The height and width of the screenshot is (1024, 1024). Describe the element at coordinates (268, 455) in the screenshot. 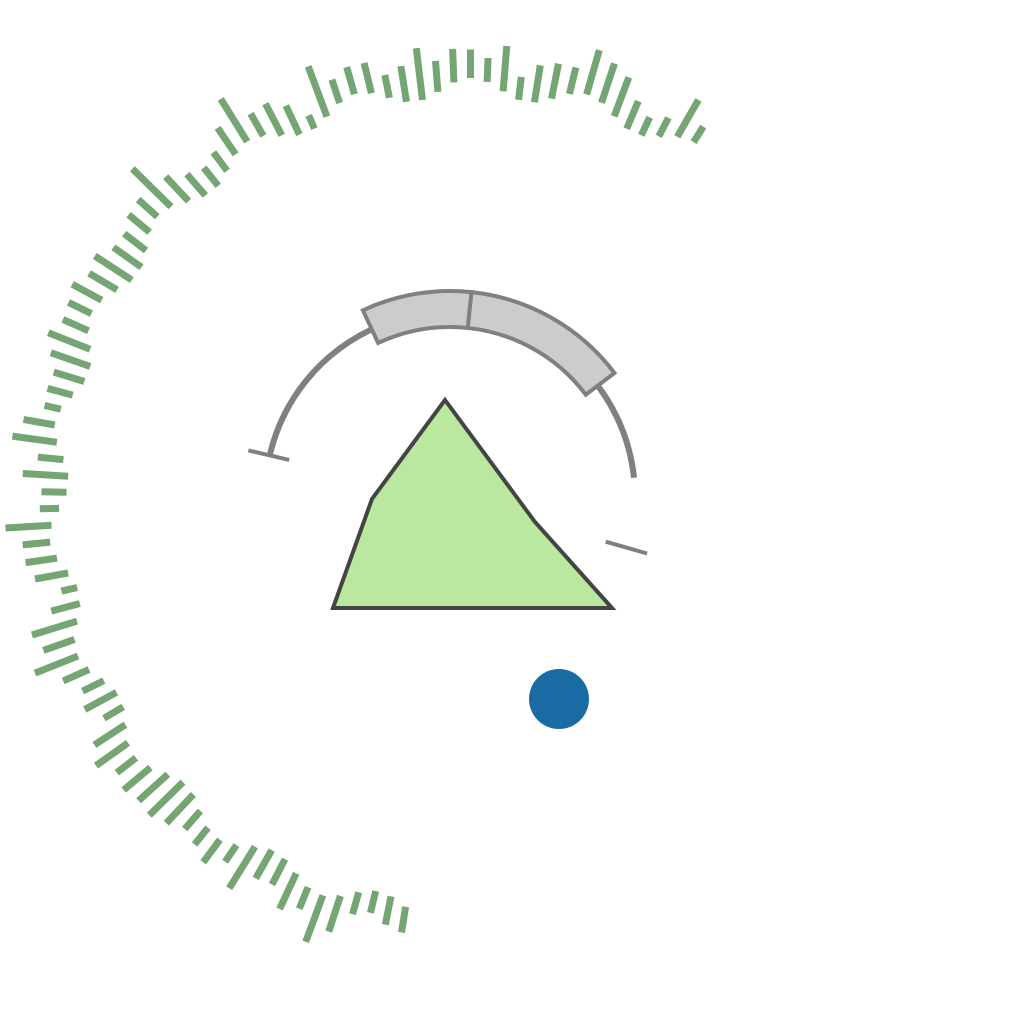

I see `shield-cap-left` at that location.